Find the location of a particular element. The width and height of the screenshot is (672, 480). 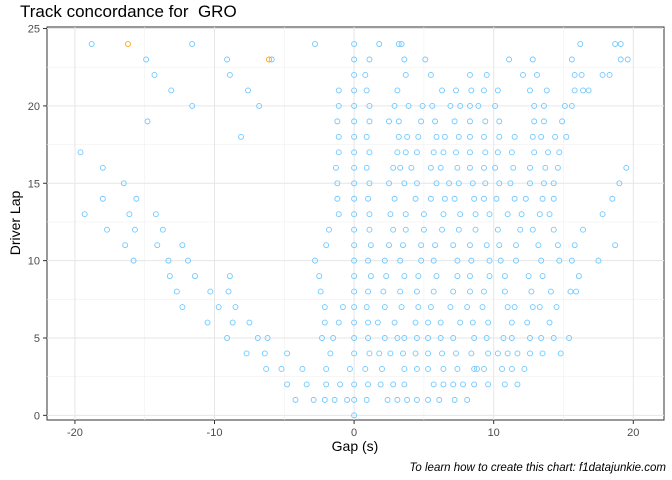

highlight-point is located at coordinates (128, 44).